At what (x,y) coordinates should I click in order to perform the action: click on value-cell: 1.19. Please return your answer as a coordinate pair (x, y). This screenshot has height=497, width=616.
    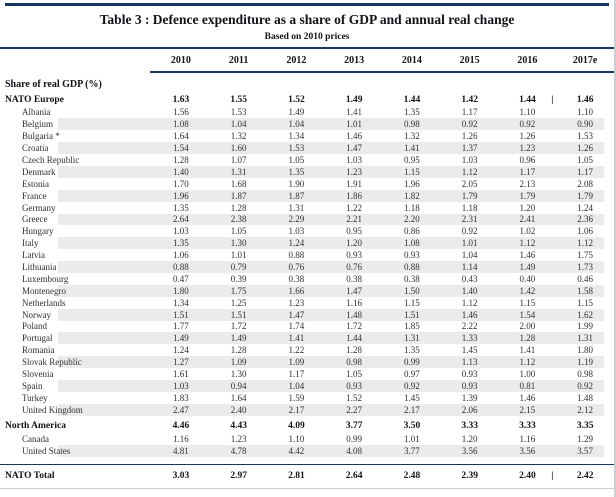
    Looking at the image, I should click on (585, 362).